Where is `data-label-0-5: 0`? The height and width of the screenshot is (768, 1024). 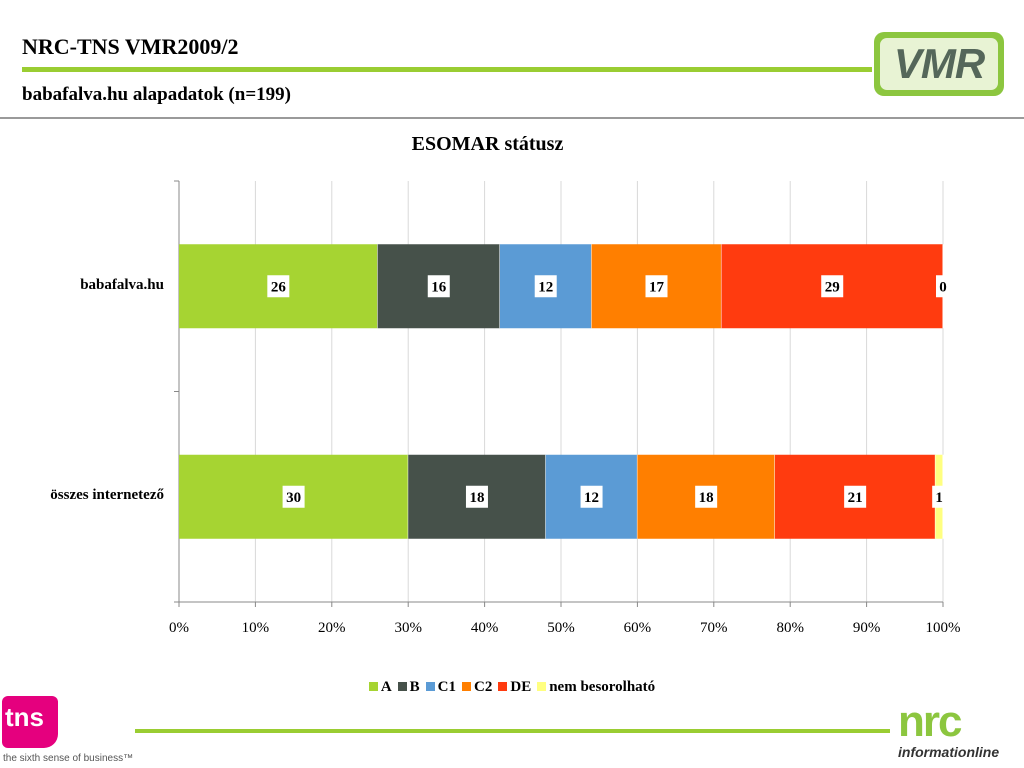
data-label-0-5: 0 is located at coordinates (943, 287).